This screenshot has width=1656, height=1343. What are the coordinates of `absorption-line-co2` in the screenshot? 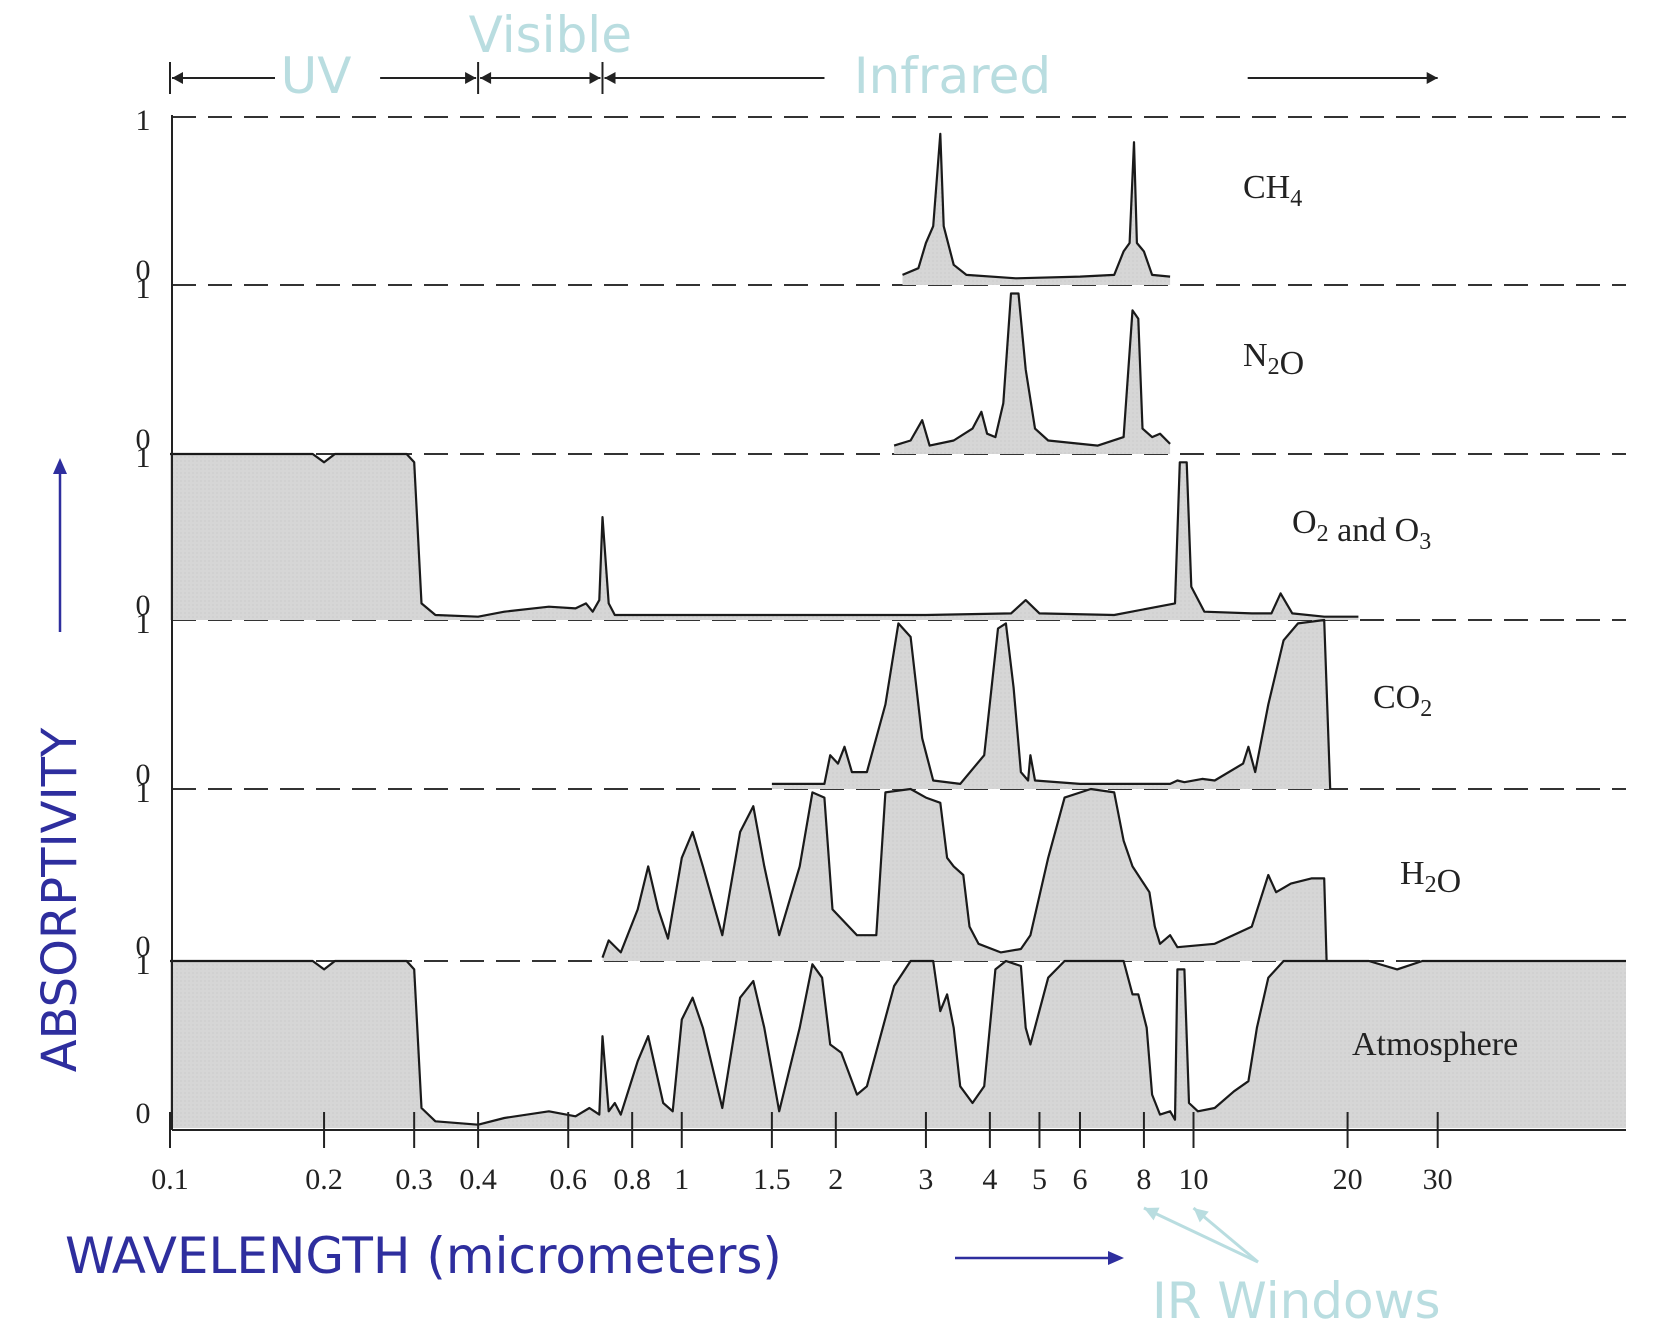 It's located at (1051, 704).